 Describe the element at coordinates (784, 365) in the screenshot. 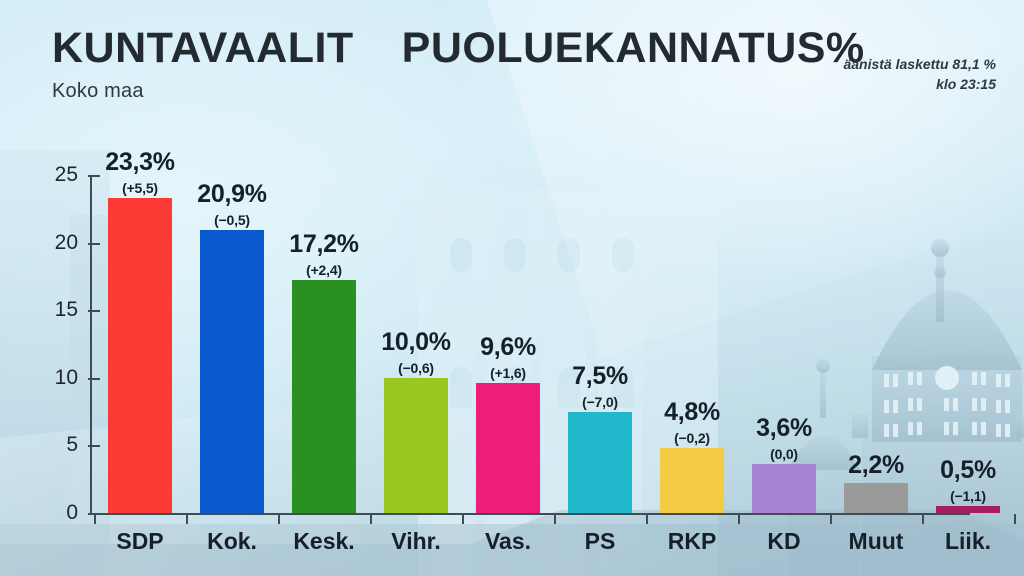

I see `bar-group: 3,6% (0,0) KD` at that location.